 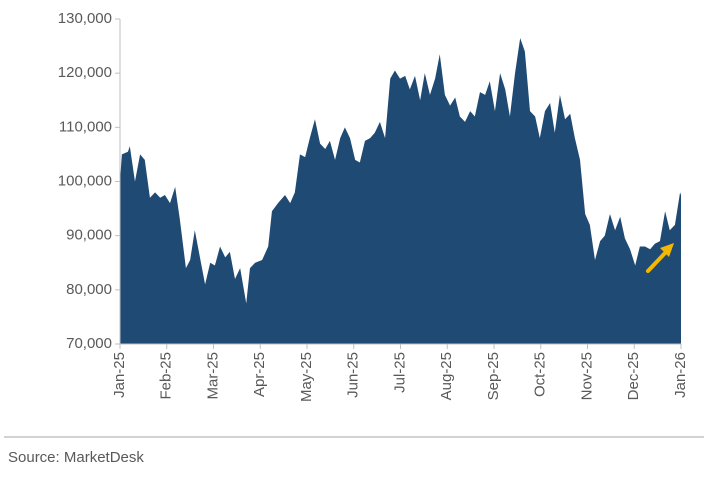 What do you see at coordinates (166, 376) in the screenshot?
I see `x-tick-label: Feb-25` at bounding box center [166, 376].